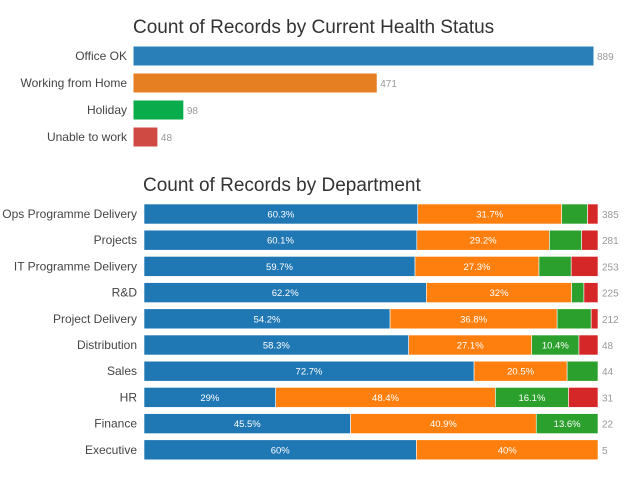 This screenshot has width=640, height=487. I want to click on total-label: 5, so click(605, 451).